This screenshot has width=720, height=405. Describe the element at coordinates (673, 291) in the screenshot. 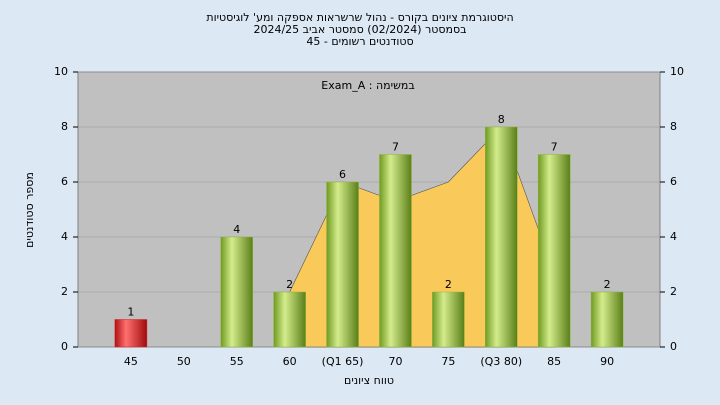

I see `y2-tick-label: 2` at that location.